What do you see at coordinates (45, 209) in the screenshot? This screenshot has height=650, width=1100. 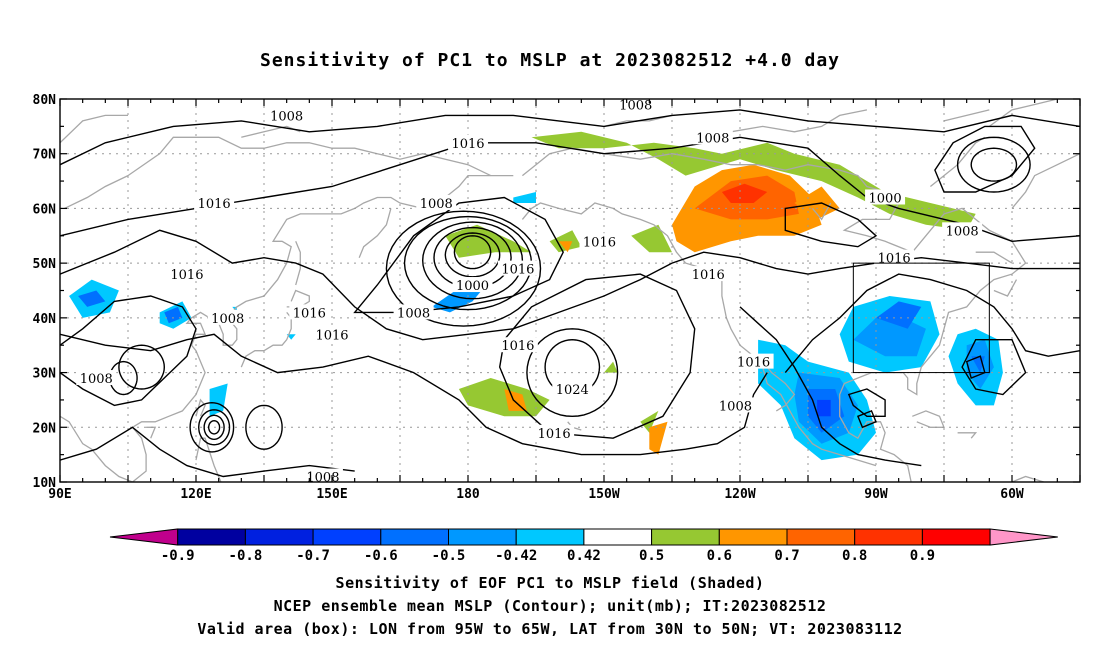 I see `lat-label: 60N` at bounding box center [45, 209].